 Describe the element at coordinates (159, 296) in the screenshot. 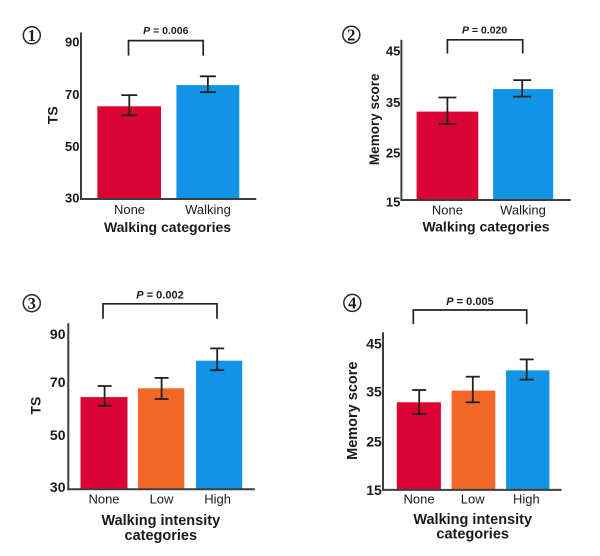

I see `svg-text: P = 0.002` at that location.